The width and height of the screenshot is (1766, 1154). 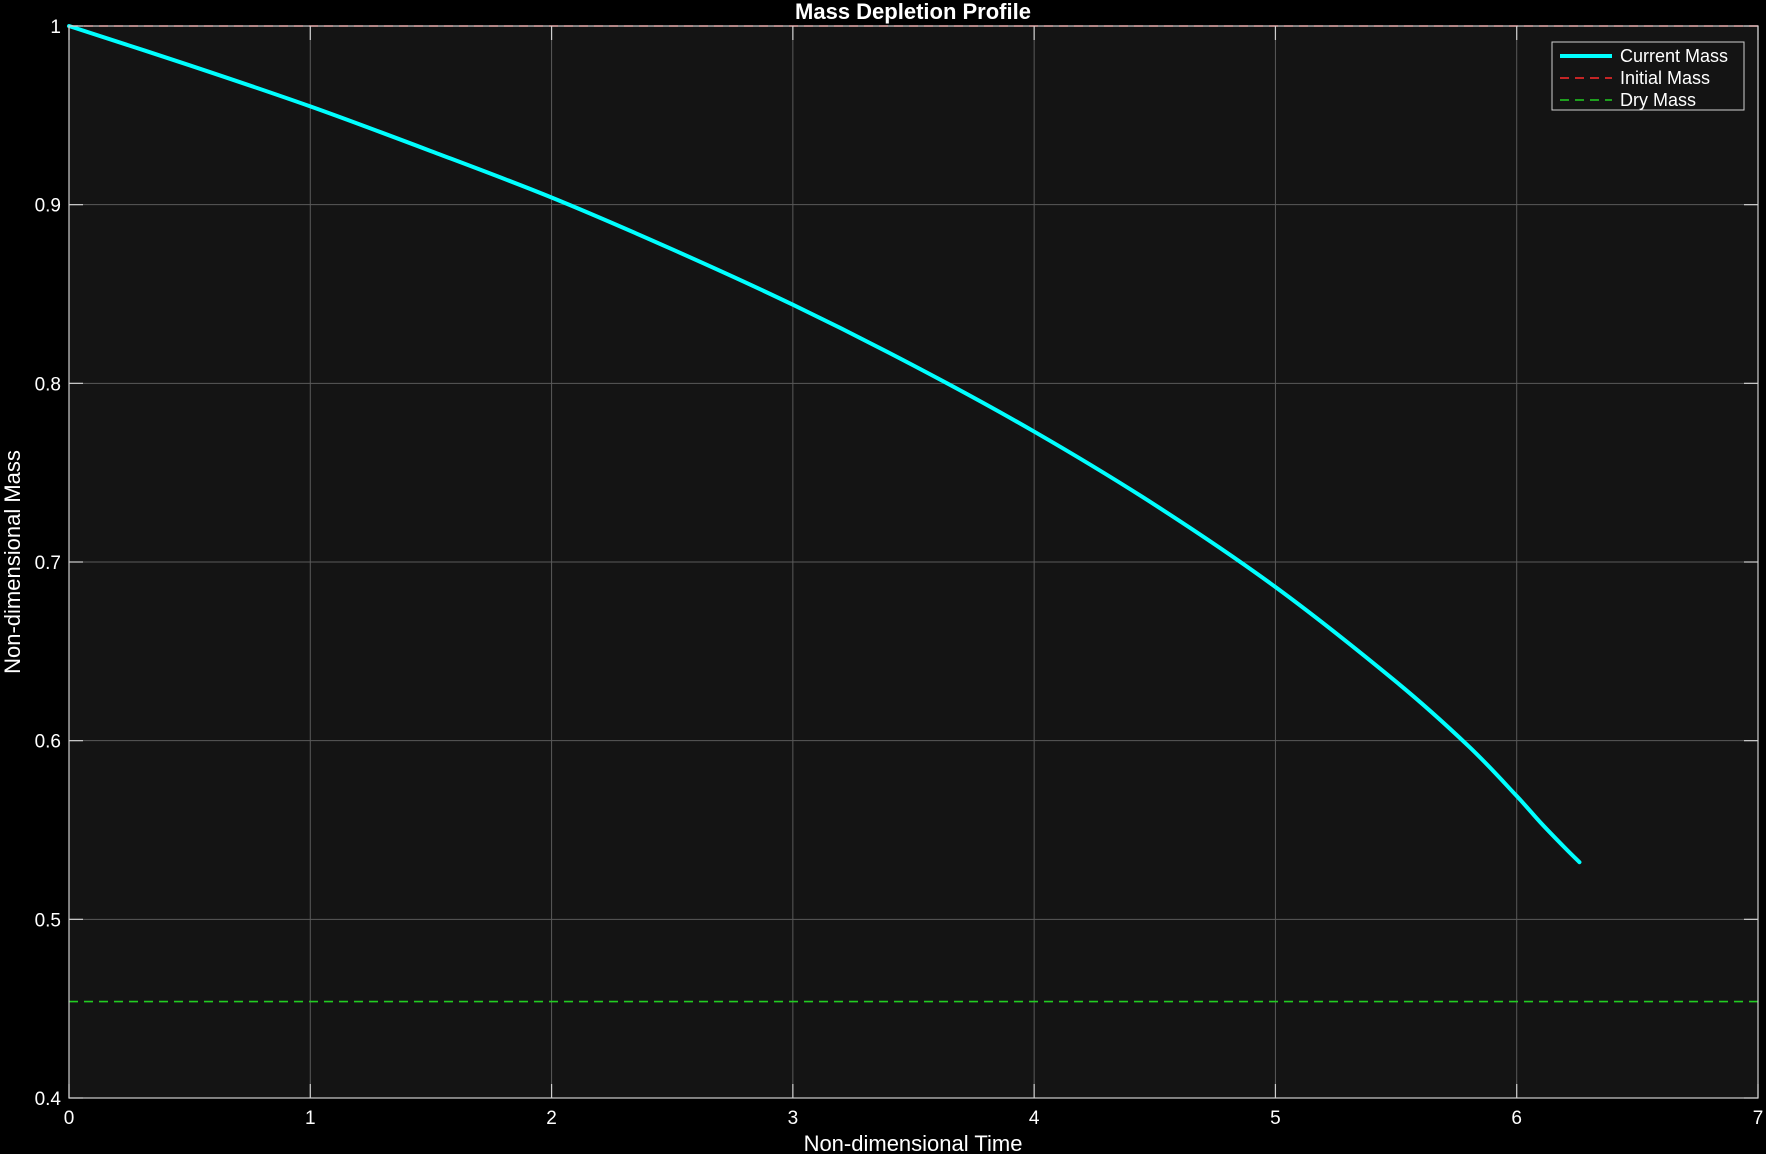 What do you see at coordinates (12, 562) in the screenshot?
I see `y-axis-label: Non-dimensional Mass` at bounding box center [12, 562].